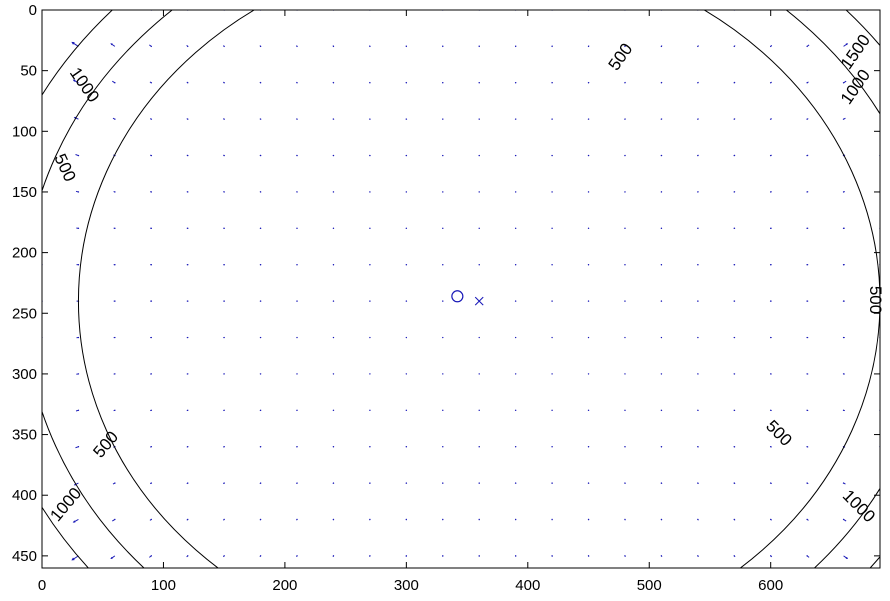 This screenshot has width=890, height=601. Describe the element at coordinates (28, 71) in the screenshot. I see `y-tick-label: 50` at that location.